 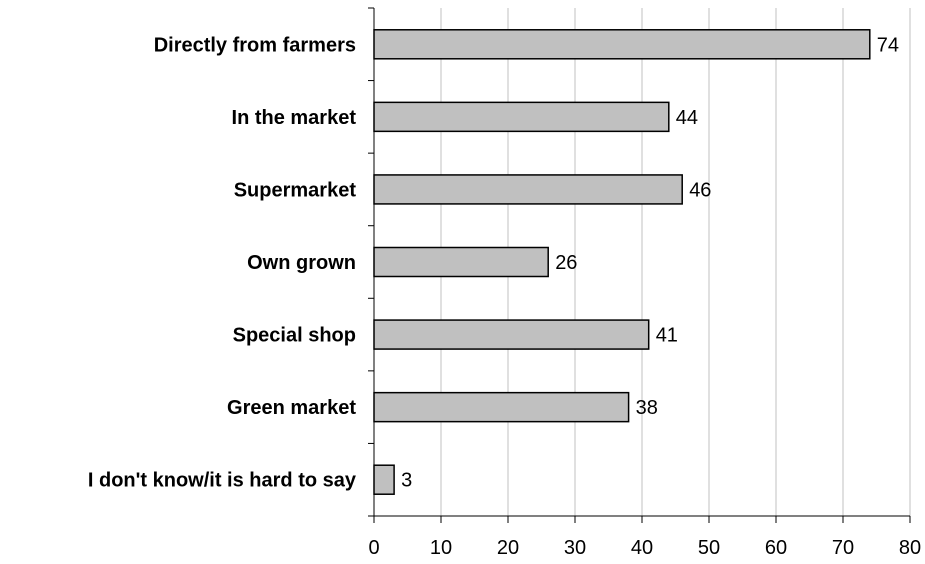 I want to click on x-tick-label-30: 30, so click(x=575, y=548).